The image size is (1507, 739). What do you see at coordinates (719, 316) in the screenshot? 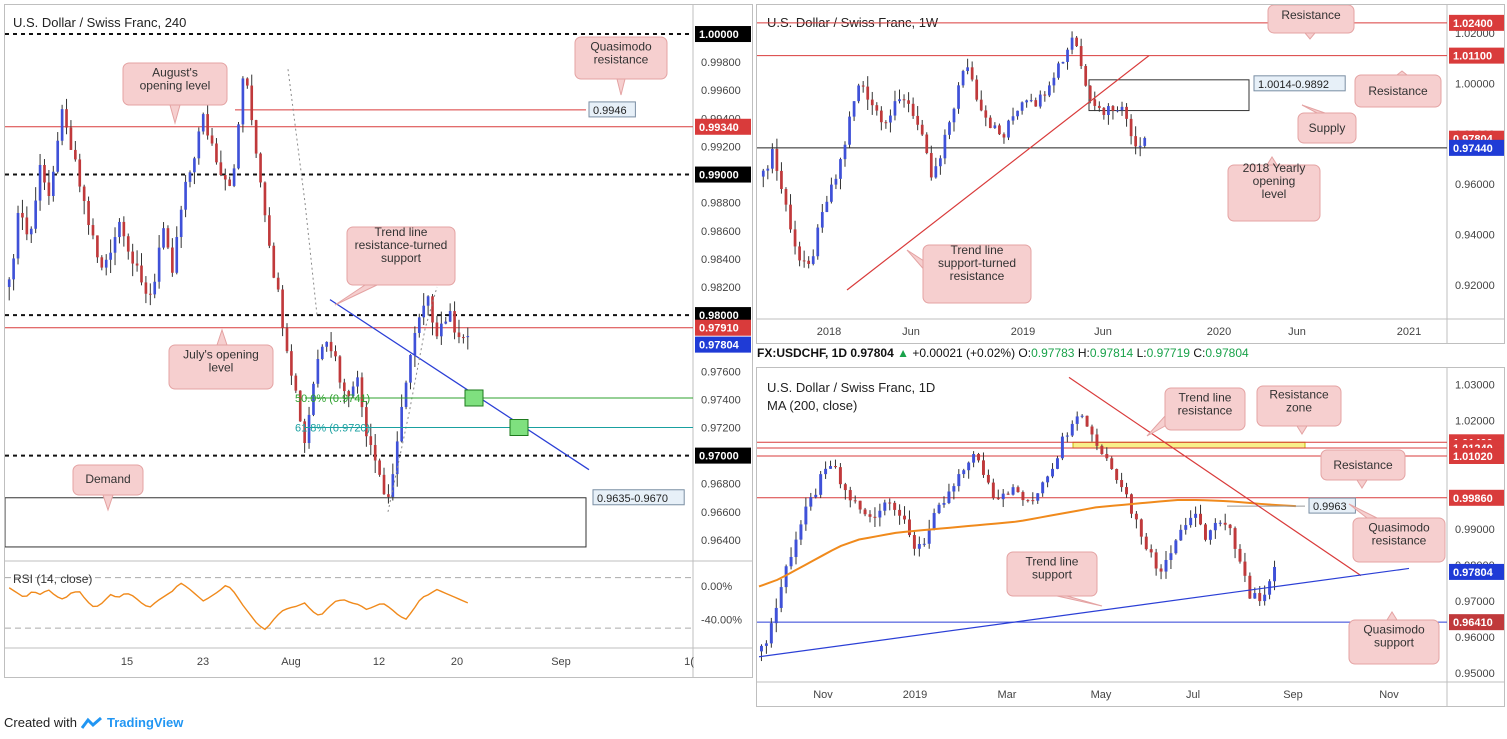
I see `h4-level-label: 0.98000` at bounding box center [719, 316].